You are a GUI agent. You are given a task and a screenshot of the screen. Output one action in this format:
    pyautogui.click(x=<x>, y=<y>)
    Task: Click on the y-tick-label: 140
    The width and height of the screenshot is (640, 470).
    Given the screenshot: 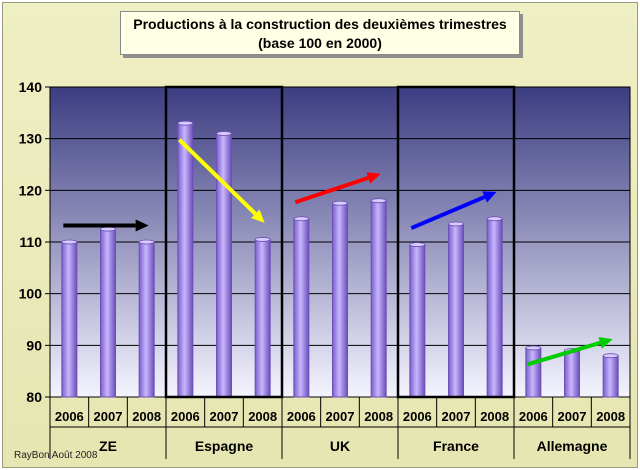 What is the action you would take?
    pyautogui.click(x=31, y=87)
    